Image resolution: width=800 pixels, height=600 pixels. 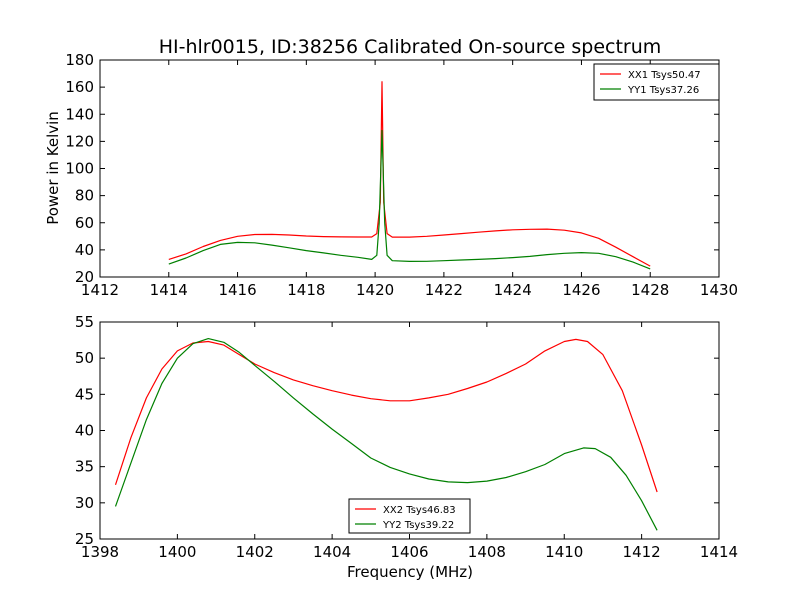 What do you see at coordinates (409, 199) in the screenshot?
I see `series-line-yy` at bounding box center [409, 199].